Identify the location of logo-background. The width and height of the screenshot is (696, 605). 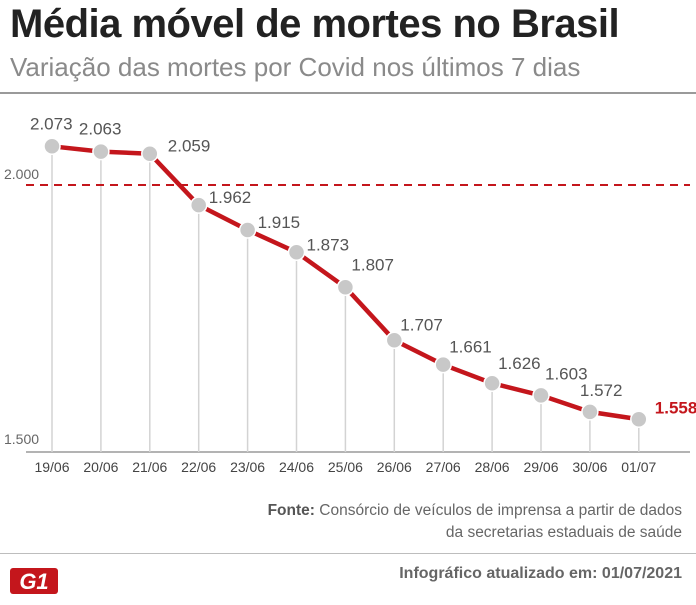
(34, 581).